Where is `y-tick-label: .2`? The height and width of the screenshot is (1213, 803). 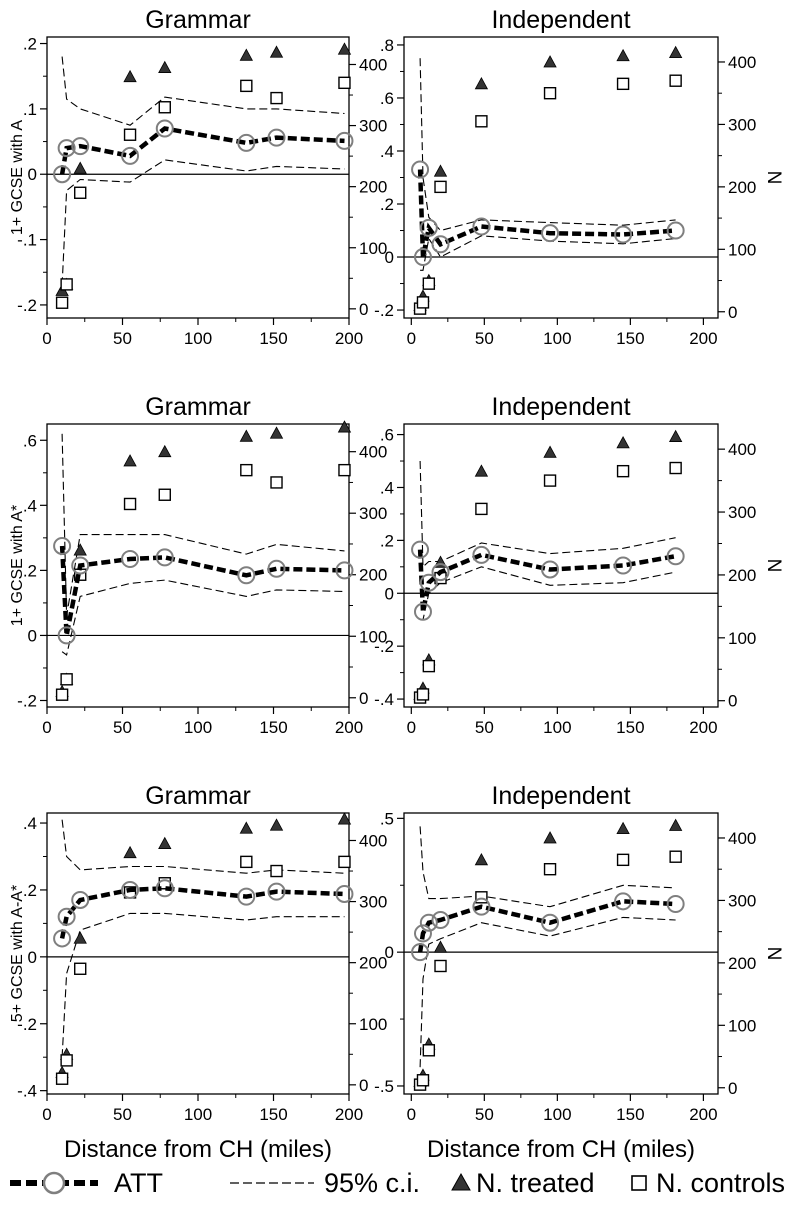 y-tick-label: .2 is located at coordinates (387, 204).